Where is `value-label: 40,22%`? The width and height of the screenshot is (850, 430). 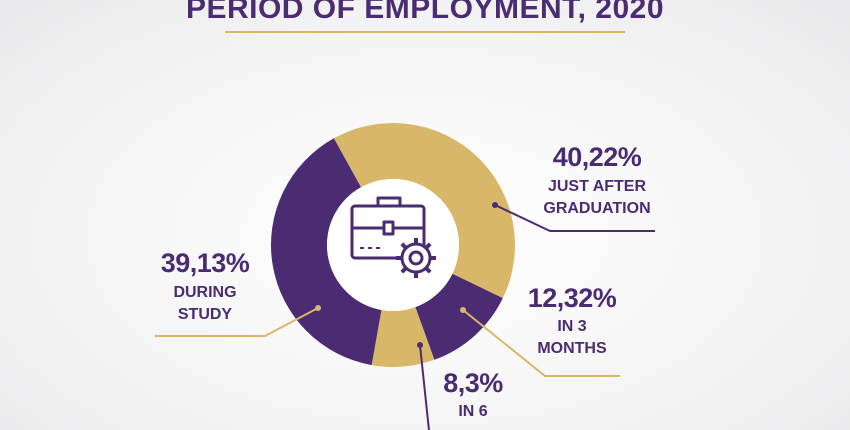
value-label: 40,22% is located at coordinates (597, 157).